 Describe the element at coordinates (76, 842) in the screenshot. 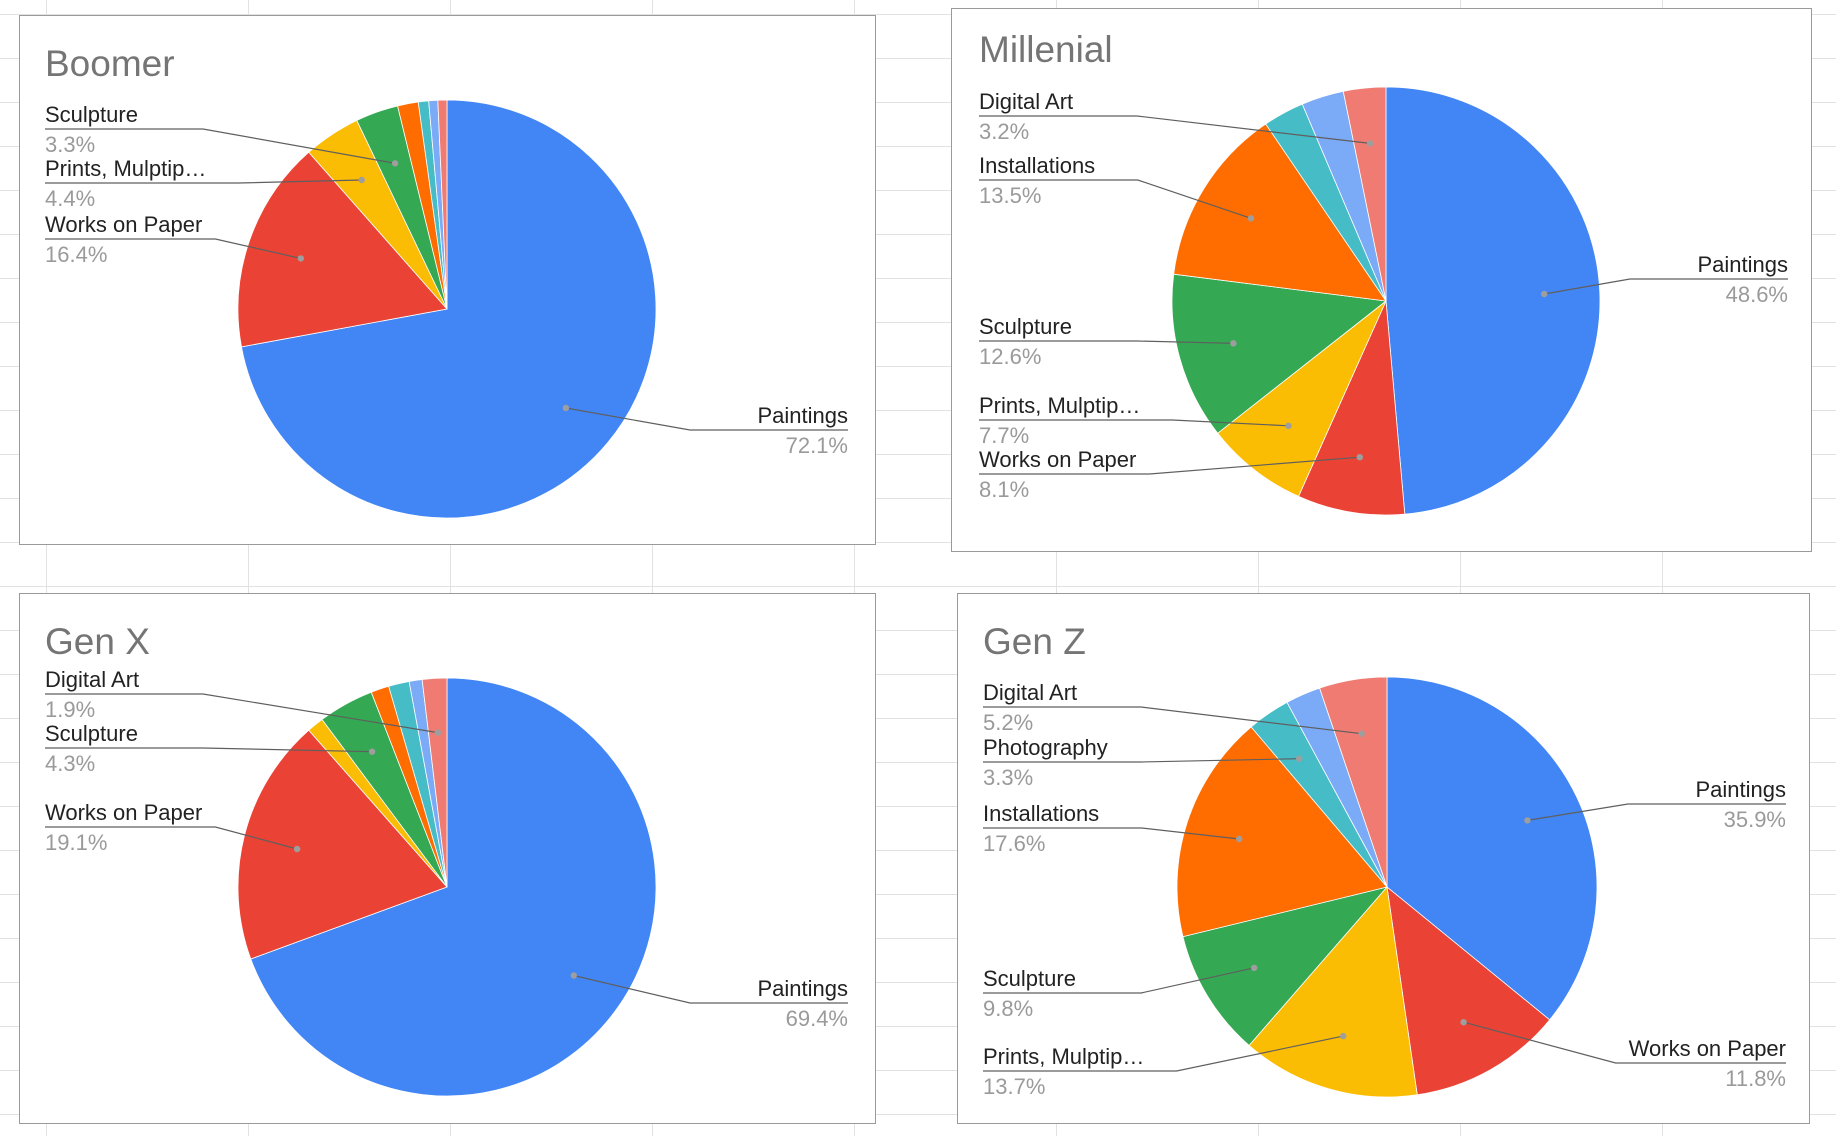

I see `slice-value-label: 19.1%` at that location.